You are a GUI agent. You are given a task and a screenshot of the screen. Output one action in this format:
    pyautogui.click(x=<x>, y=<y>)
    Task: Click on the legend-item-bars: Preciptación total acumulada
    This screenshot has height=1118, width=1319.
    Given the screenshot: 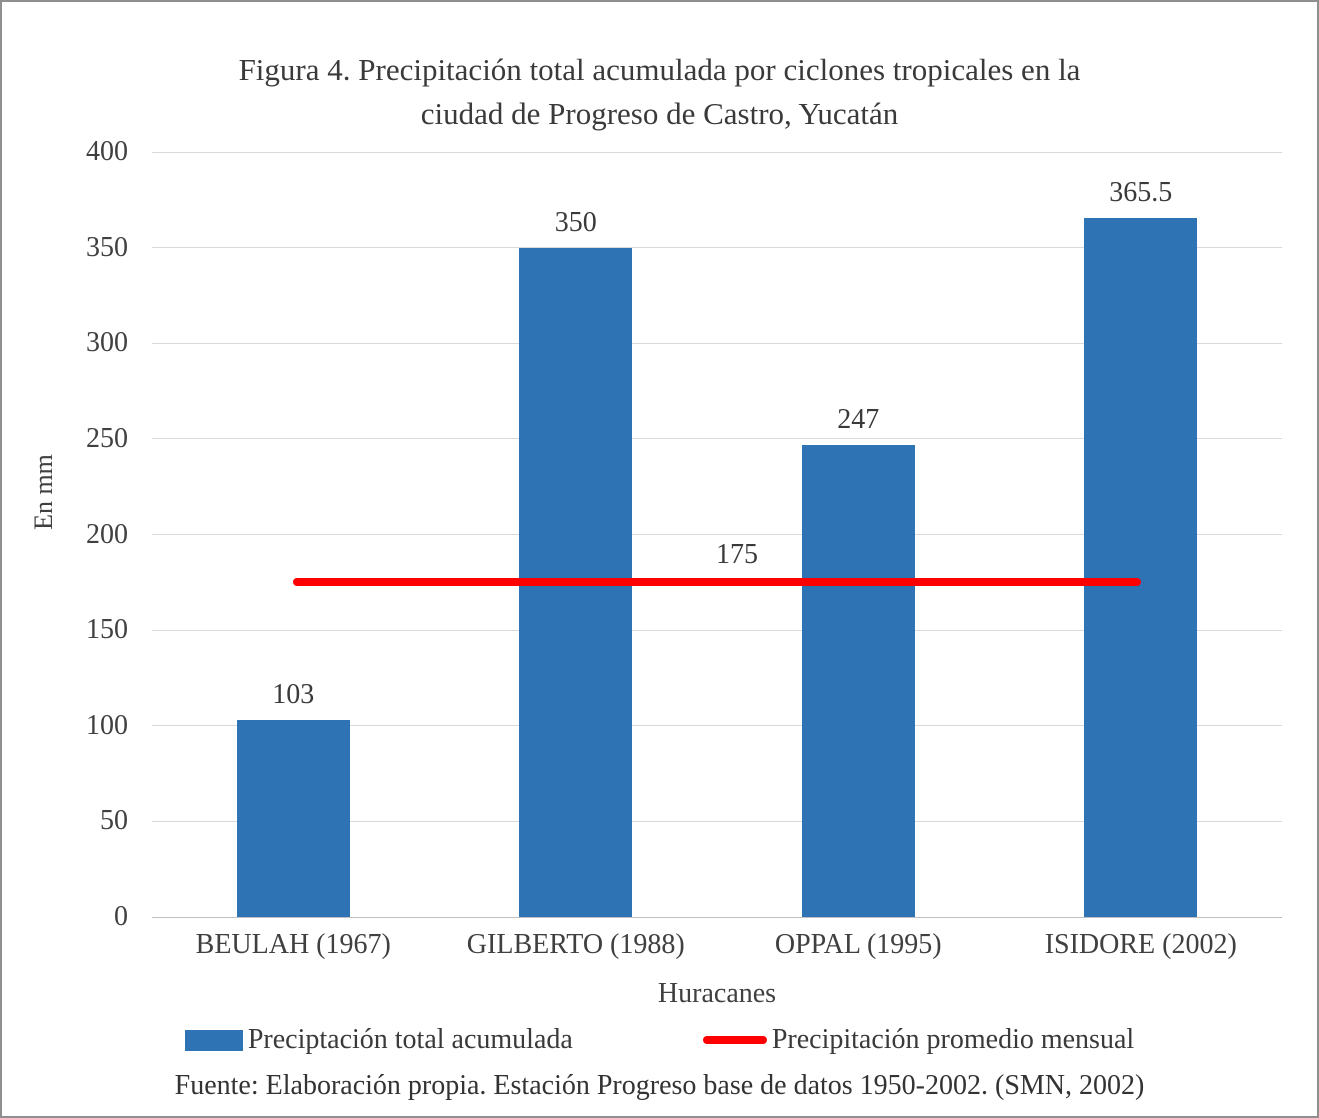 What is the action you would take?
    pyautogui.click(x=378, y=1040)
    